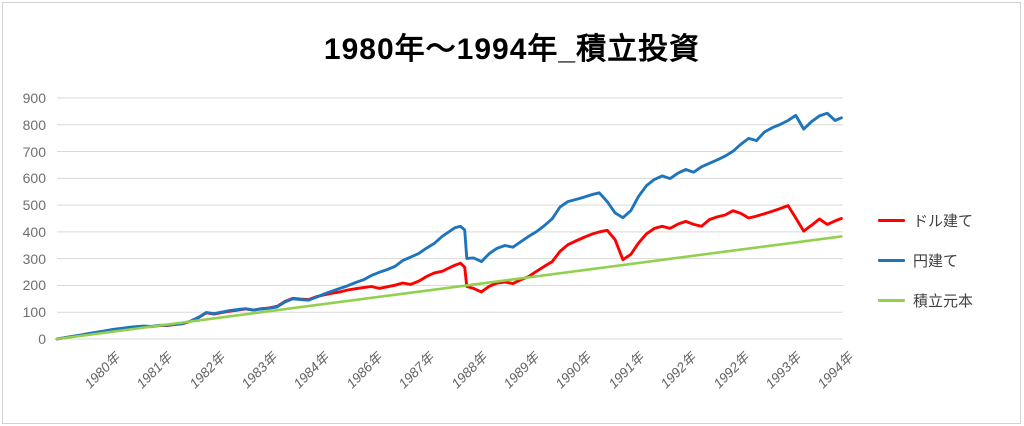 The width and height of the screenshot is (1024, 426). What do you see at coordinates (42, 339) in the screenshot?
I see `y-axis-label: 0` at bounding box center [42, 339].